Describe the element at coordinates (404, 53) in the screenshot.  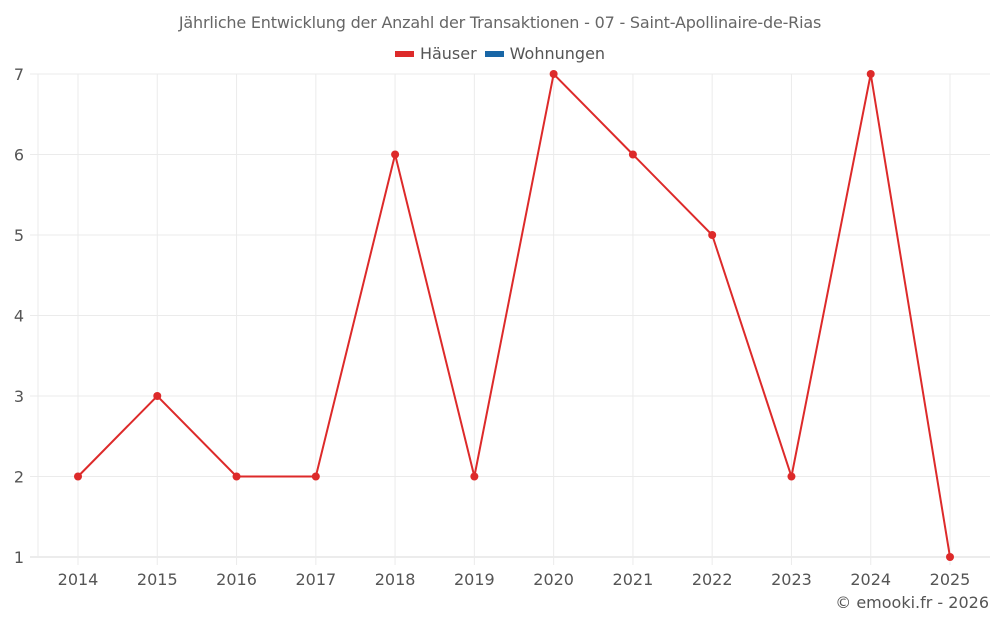
I see `legend-swatch-red-icon` at that location.